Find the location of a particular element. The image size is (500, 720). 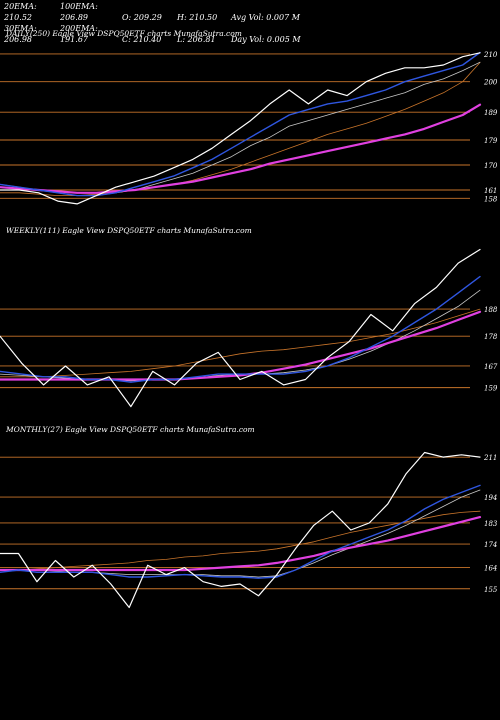

day-volume-readout: Day Vol: 0.005 M is located at coordinates (266, 39).